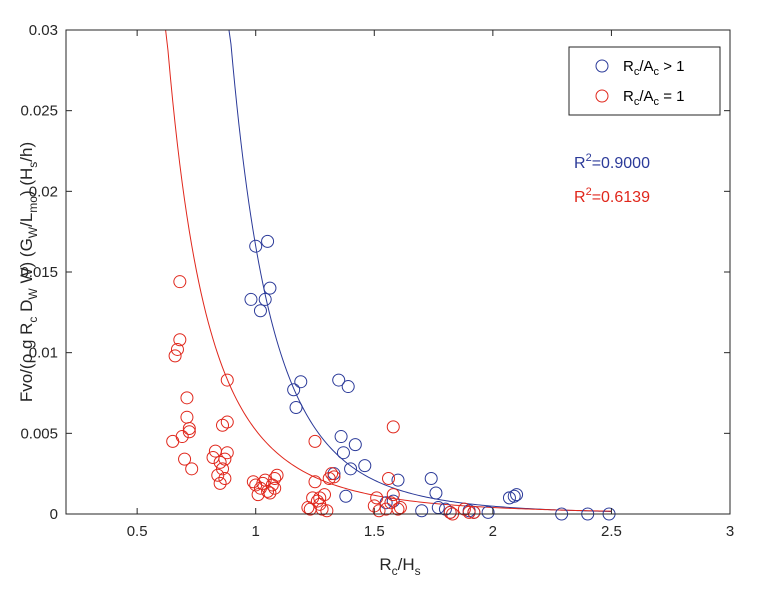 The image size is (760, 604). Describe the element at coordinates (399, 566) in the screenshot. I see `x-axis-label: Rc/Hs` at that location.